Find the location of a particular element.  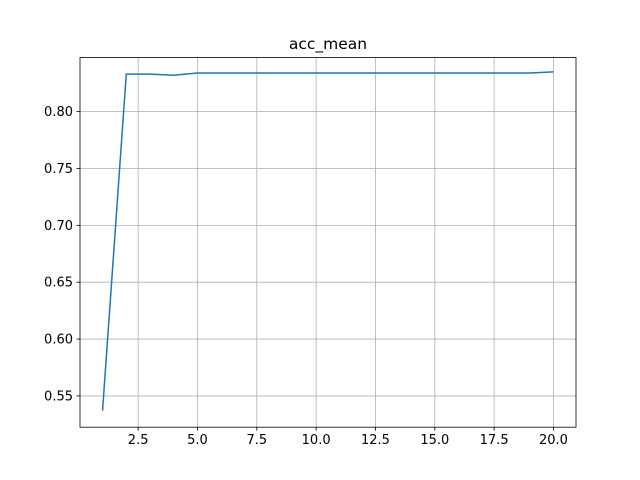

x-tick-label: 2.5 is located at coordinates (138, 440).